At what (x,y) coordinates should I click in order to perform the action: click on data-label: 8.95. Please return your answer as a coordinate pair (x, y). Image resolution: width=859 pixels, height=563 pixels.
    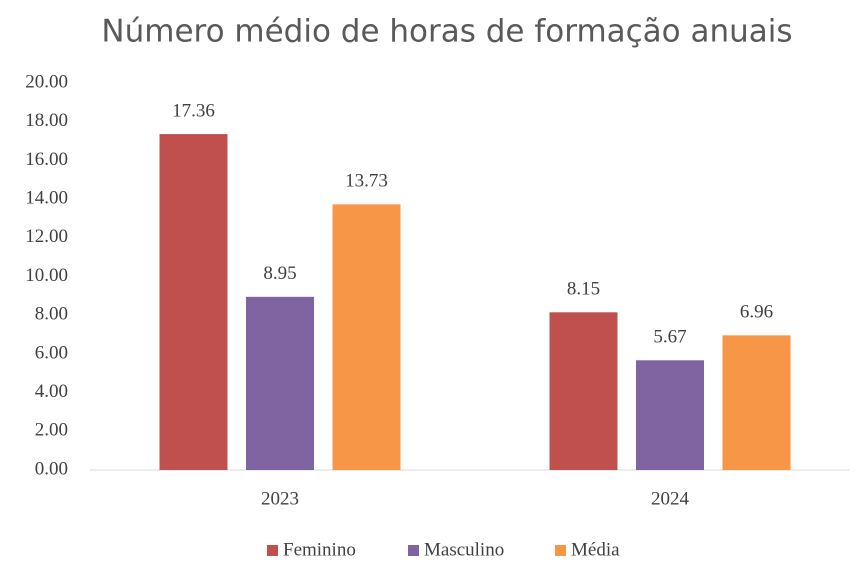
    Looking at the image, I should click on (279, 273).